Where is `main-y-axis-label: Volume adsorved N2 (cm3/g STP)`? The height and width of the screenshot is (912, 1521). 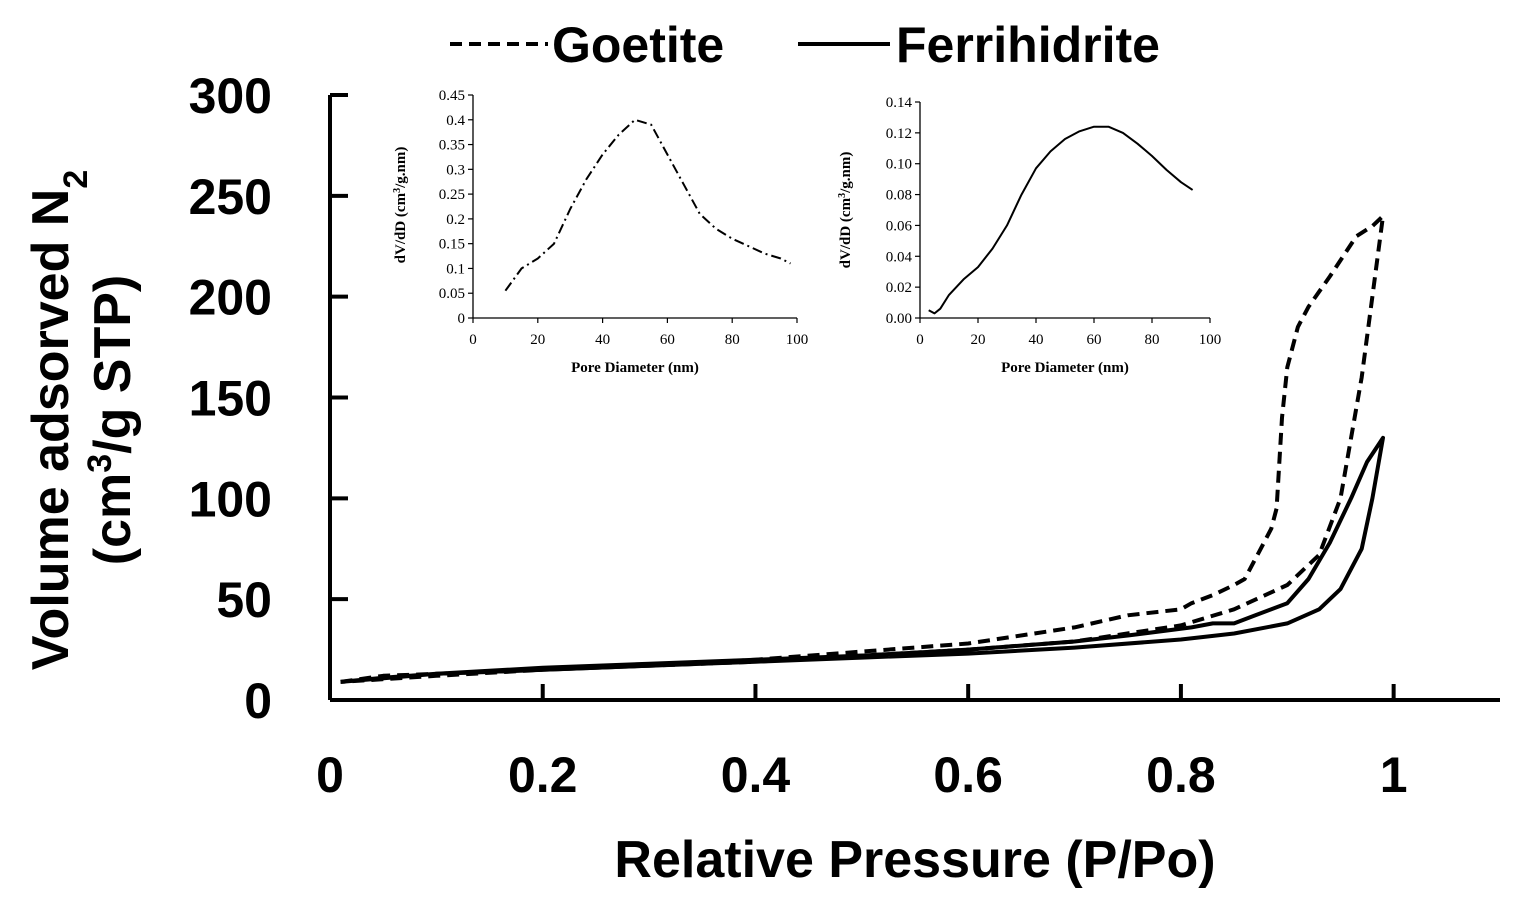
main-y-axis-label: Volume adsorved N2 (cm3/g STP) is located at coordinates (82, 420).